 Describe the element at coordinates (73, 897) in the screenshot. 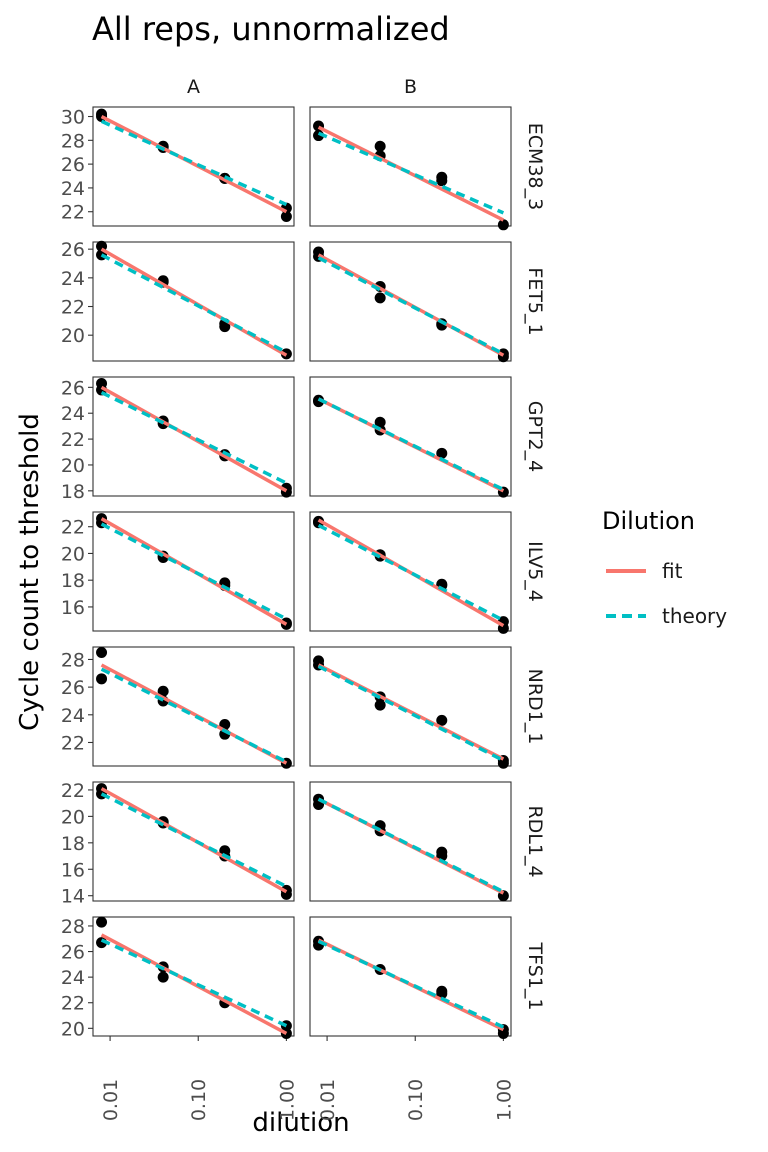

I see `y-tick-label: 14` at that location.